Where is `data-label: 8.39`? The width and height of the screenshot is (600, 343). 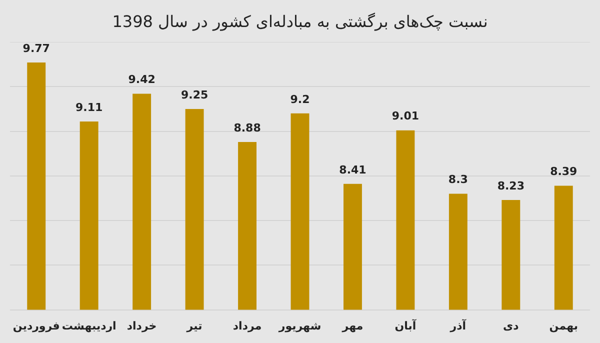
data-label: 8.39 is located at coordinates (564, 171).